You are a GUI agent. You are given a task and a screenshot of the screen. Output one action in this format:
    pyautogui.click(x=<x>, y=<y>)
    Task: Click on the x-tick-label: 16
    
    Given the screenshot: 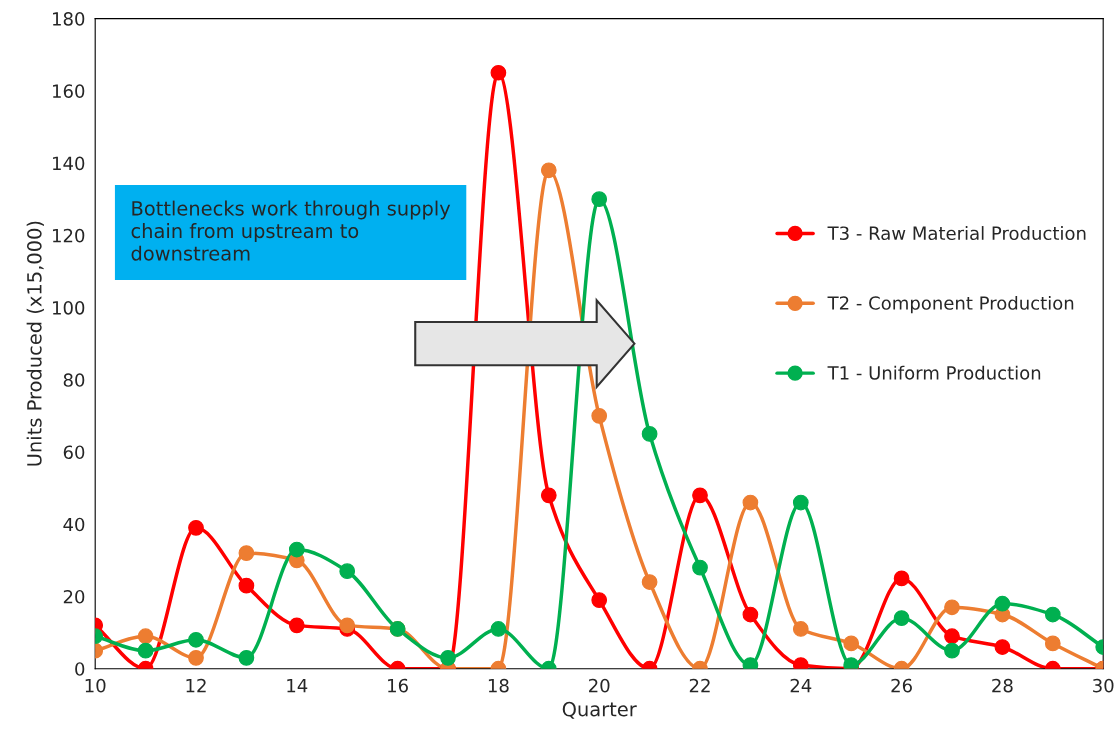 What is the action you would take?
    pyautogui.click(x=398, y=685)
    